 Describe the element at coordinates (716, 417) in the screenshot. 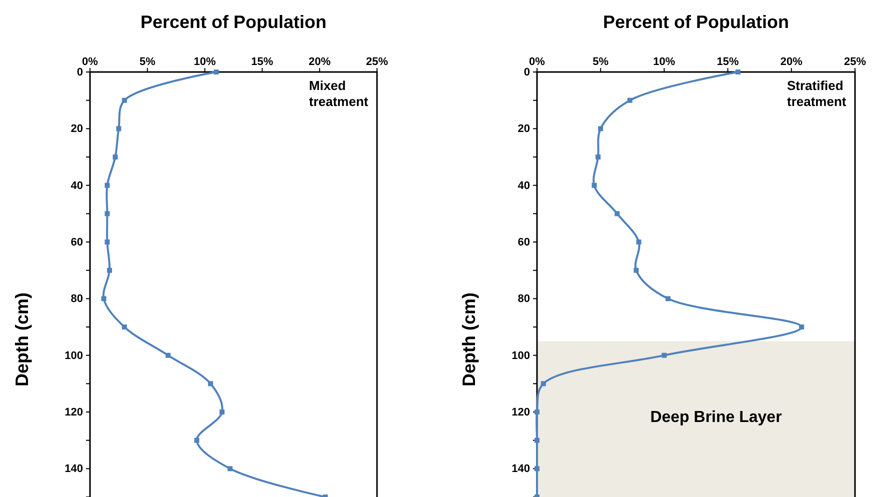

I see `band-label: Deep Brine Layer` at that location.